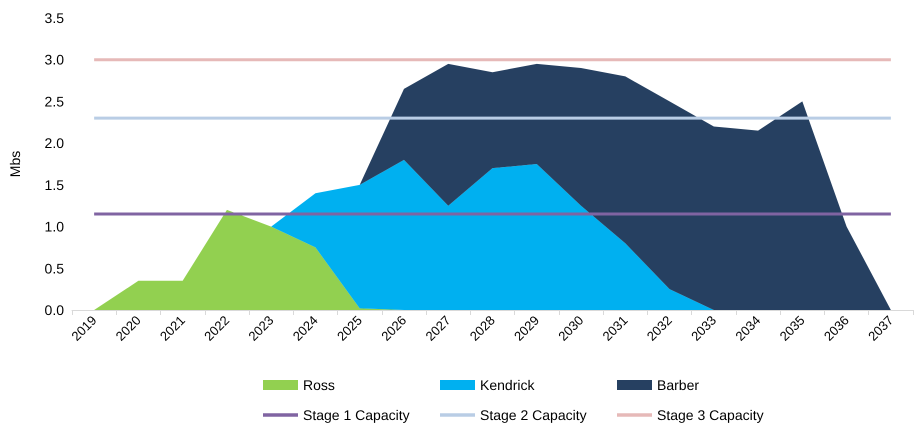 Image resolution: width=916 pixels, height=427 pixels. What do you see at coordinates (54, 184) in the screenshot?
I see `y-tick-label: 1.5` at bounding box center [54, 184].